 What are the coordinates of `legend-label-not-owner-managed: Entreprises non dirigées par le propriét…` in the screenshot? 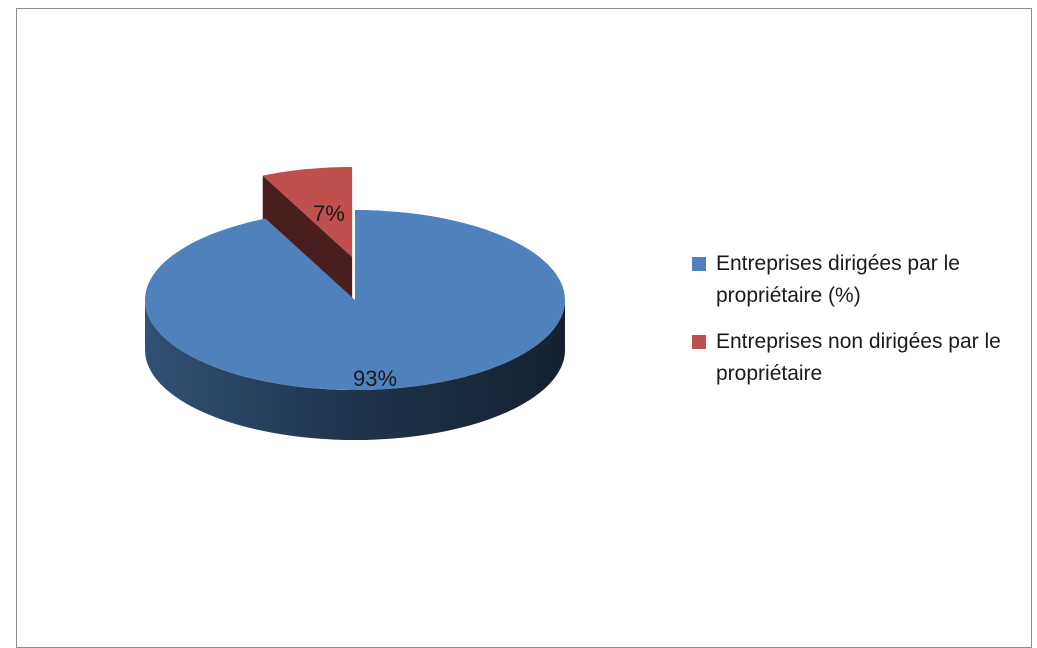 It's located at (858, 357).